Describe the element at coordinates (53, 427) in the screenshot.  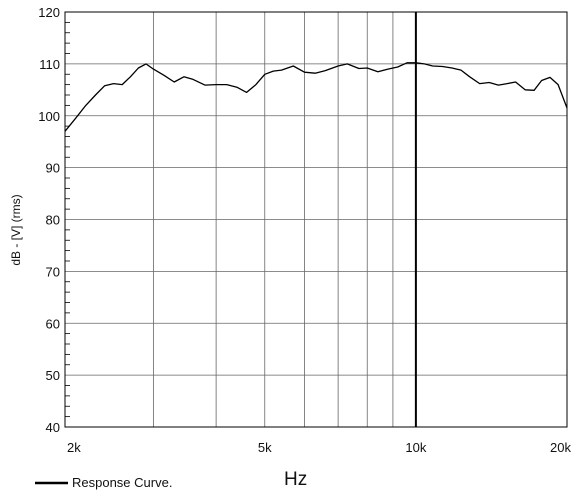
I see `y-tick-label: 40` at that location.